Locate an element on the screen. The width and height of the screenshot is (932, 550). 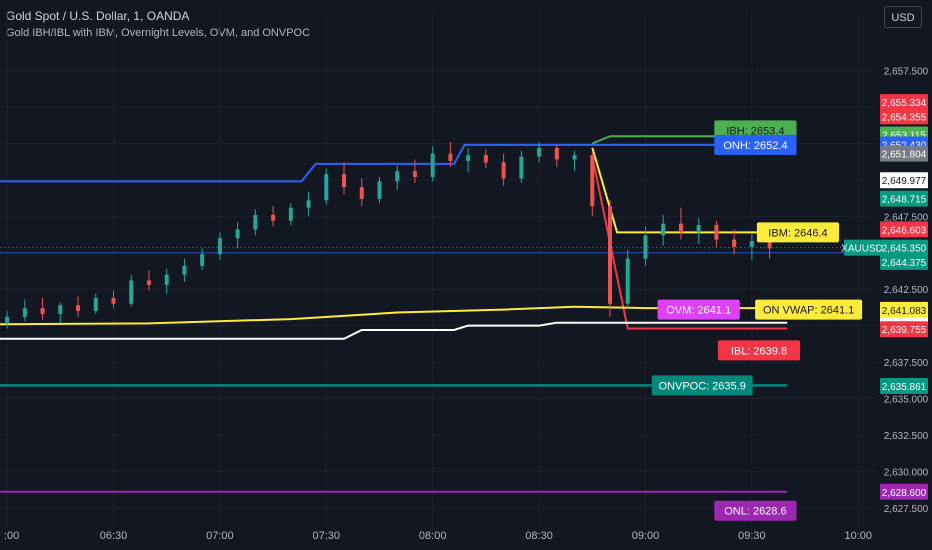
y-tick-label: 2,647.500 is located at coordinates (906, 217).